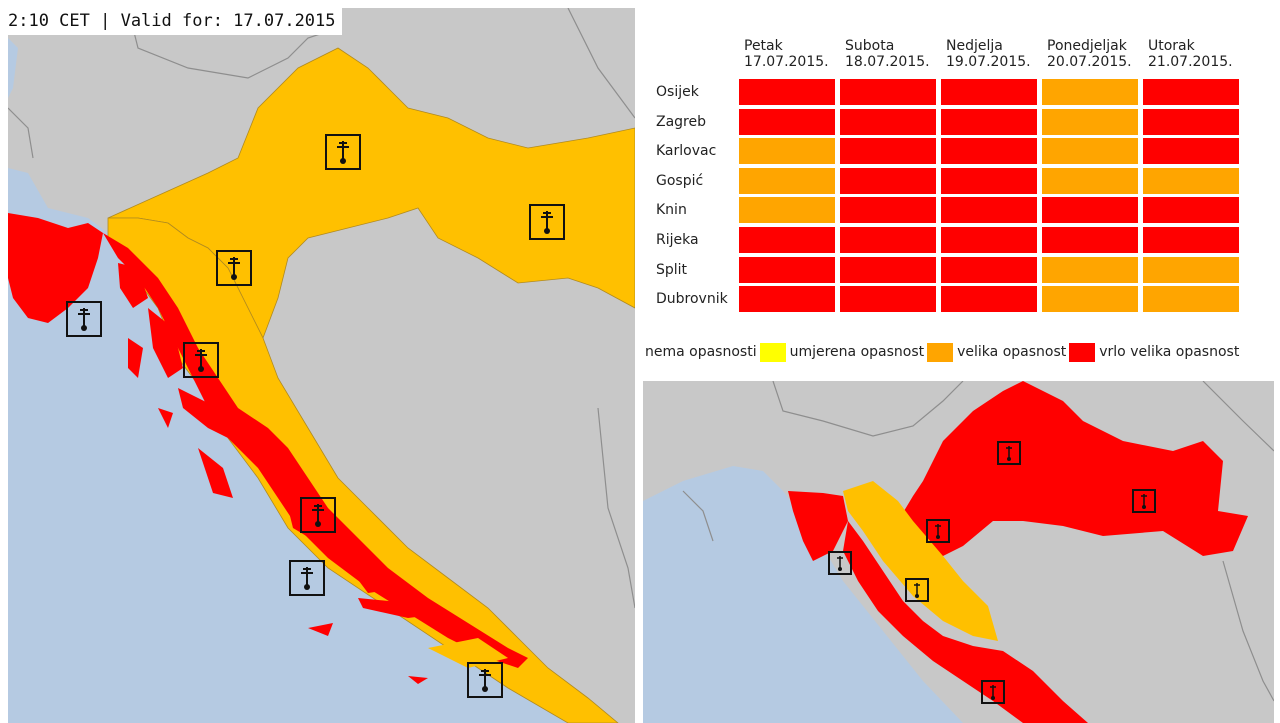  I want to click on city-label: Gospić, so click(680, 180).